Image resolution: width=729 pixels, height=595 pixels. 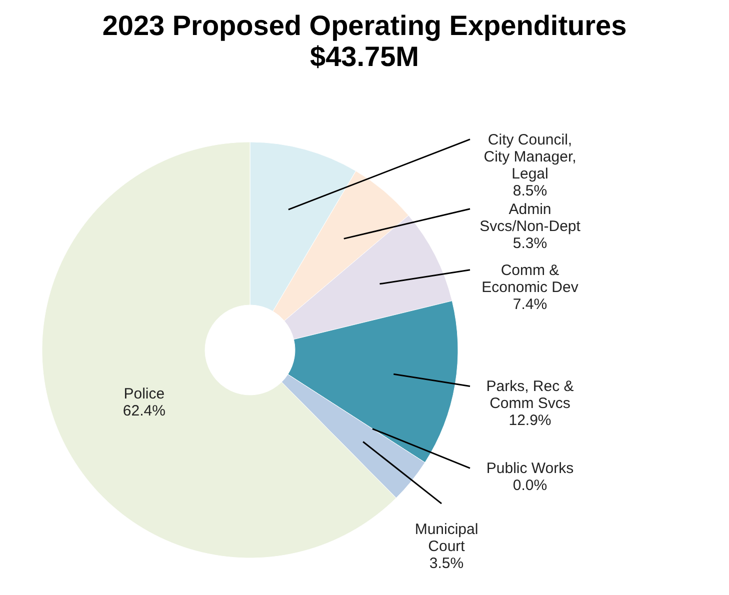 I want to click on data-label: 62.4%, so click(x=144, y=411).